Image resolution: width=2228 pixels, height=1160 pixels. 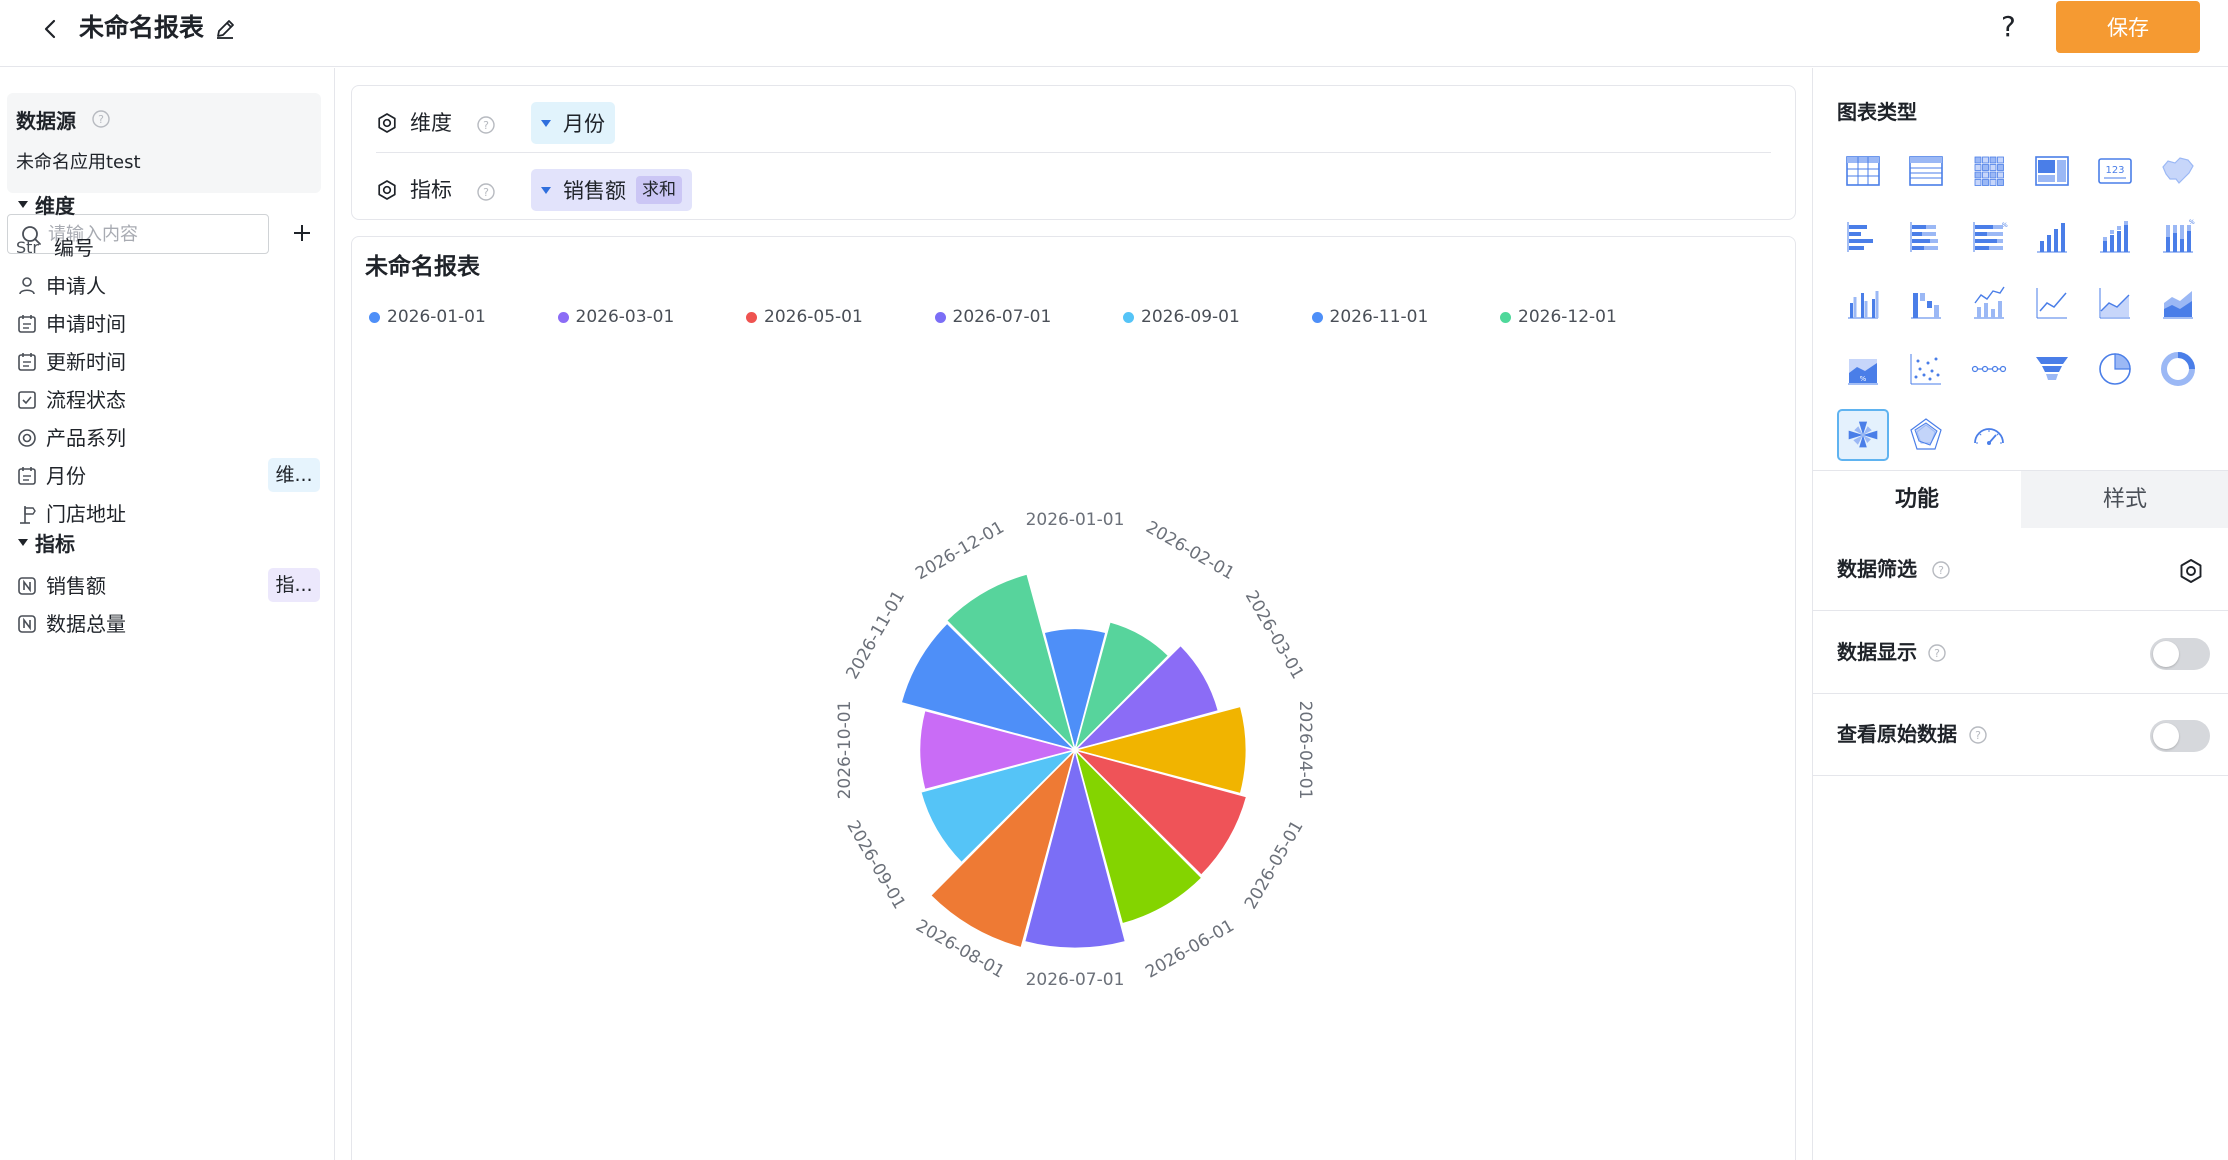 What do you see at coordinates (2052, 171) in the screenshot?
I see `chart-type-cross-table-icon` at bounding box center [2052, 171].